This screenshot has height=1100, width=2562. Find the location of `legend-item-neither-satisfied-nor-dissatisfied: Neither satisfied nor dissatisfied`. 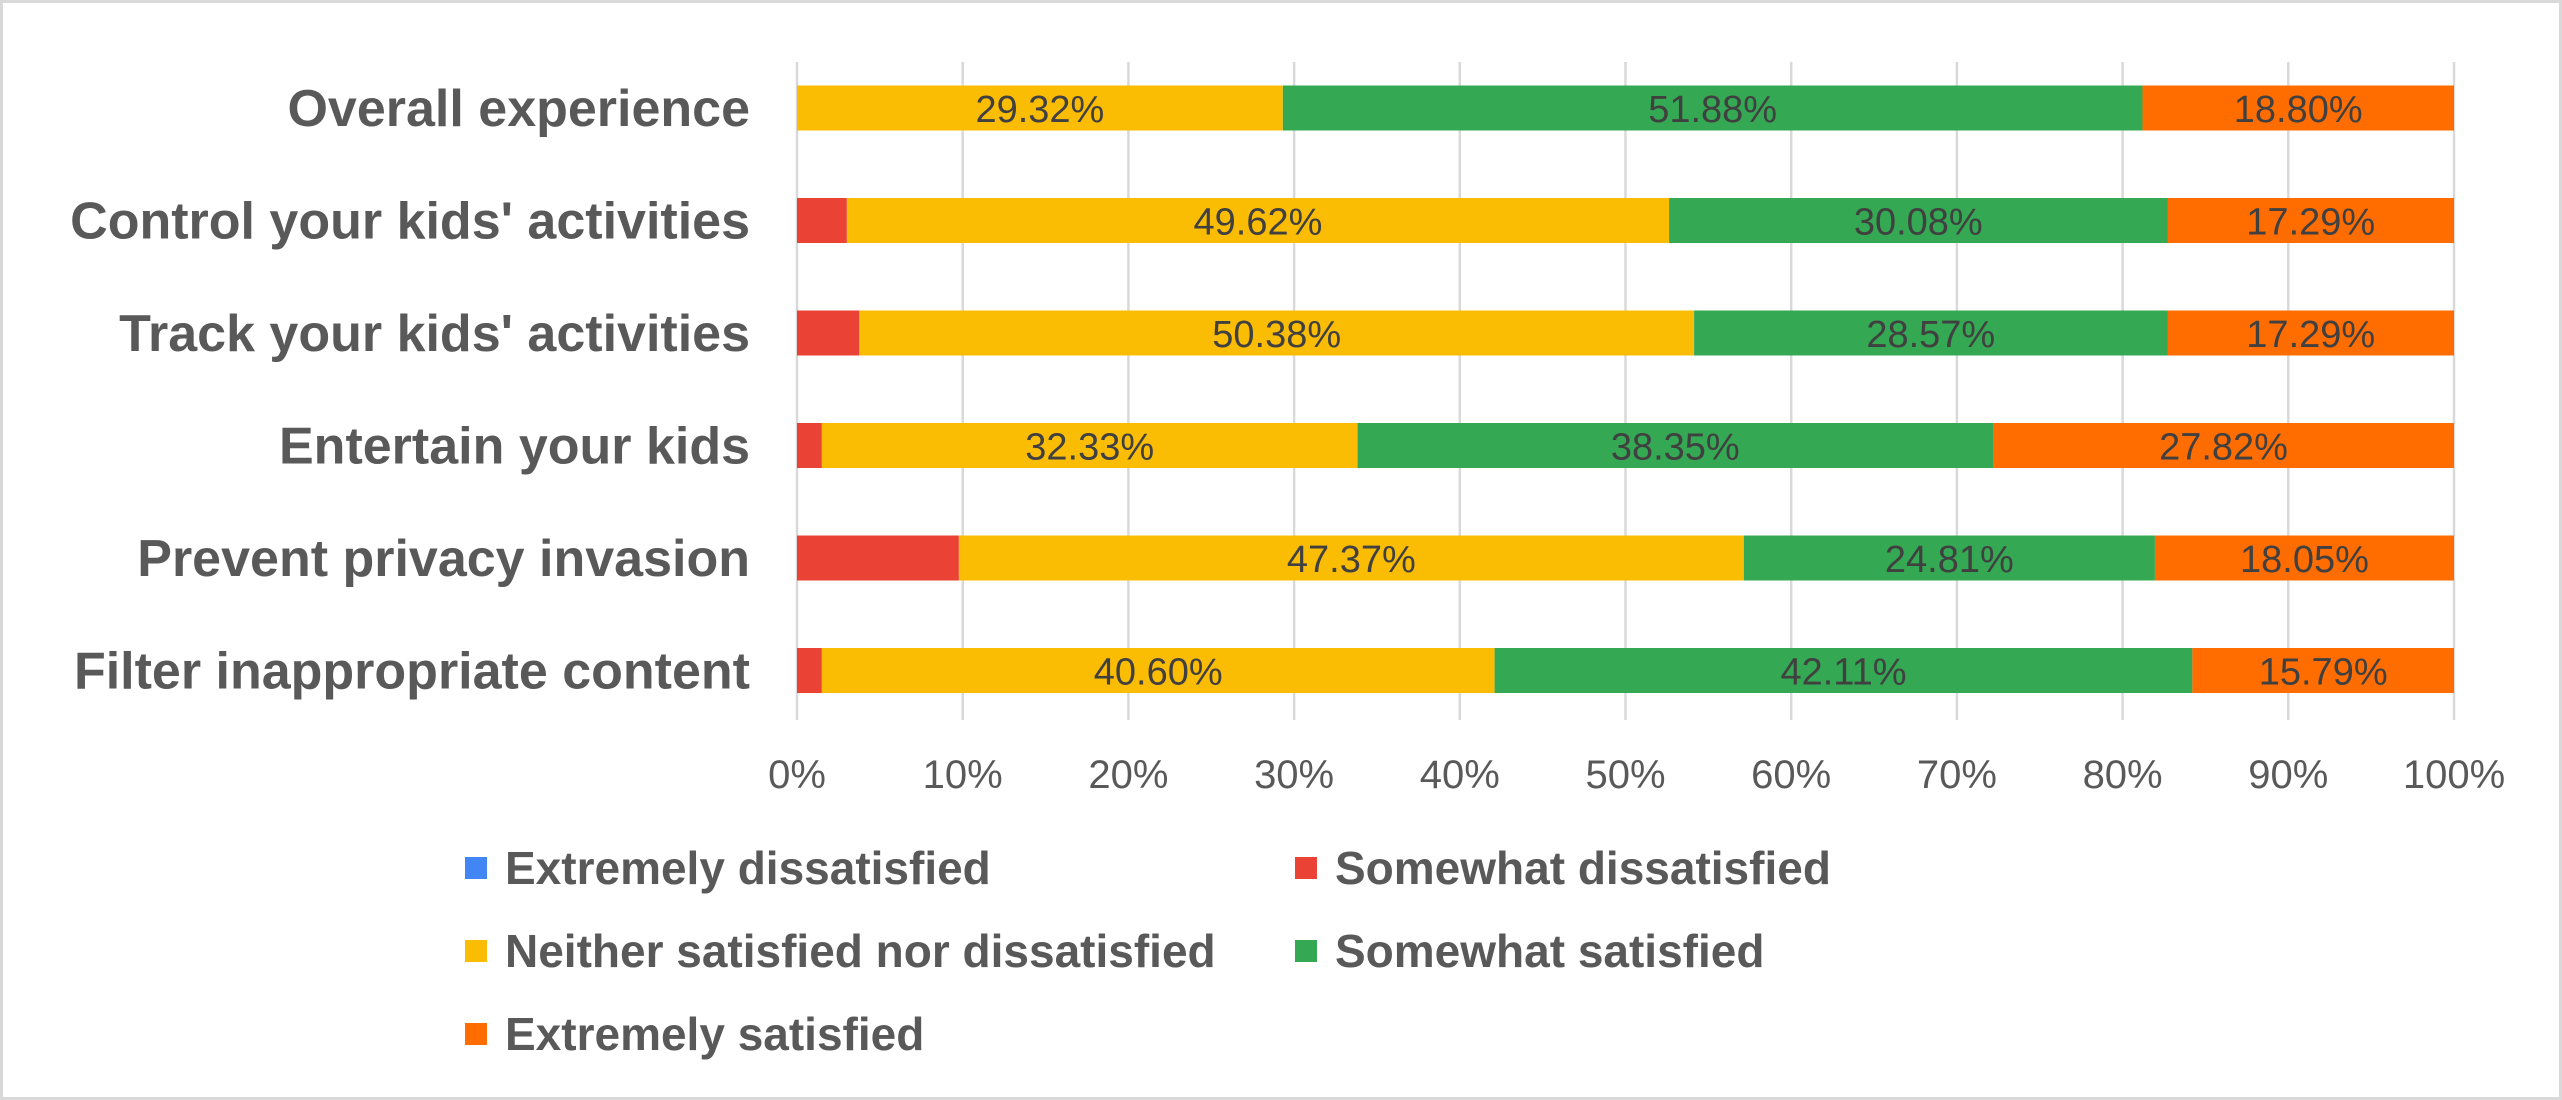

legend-item-neither-satisfied-nor-dissatisfied: Neither satisfied nor dissatisfied is located at coordinates (840, 951).